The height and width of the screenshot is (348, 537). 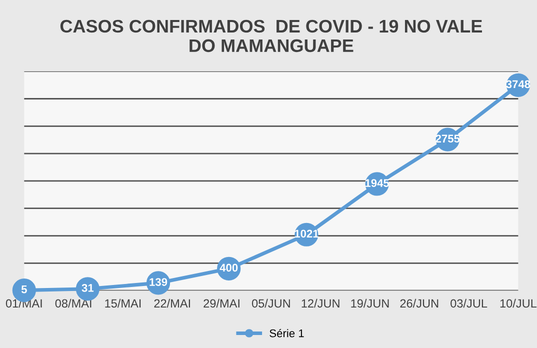 What do you see at coordinates (287, 333) in the screenshot?
I see `legend-label: Série 1` at bounding box center [287, 333].